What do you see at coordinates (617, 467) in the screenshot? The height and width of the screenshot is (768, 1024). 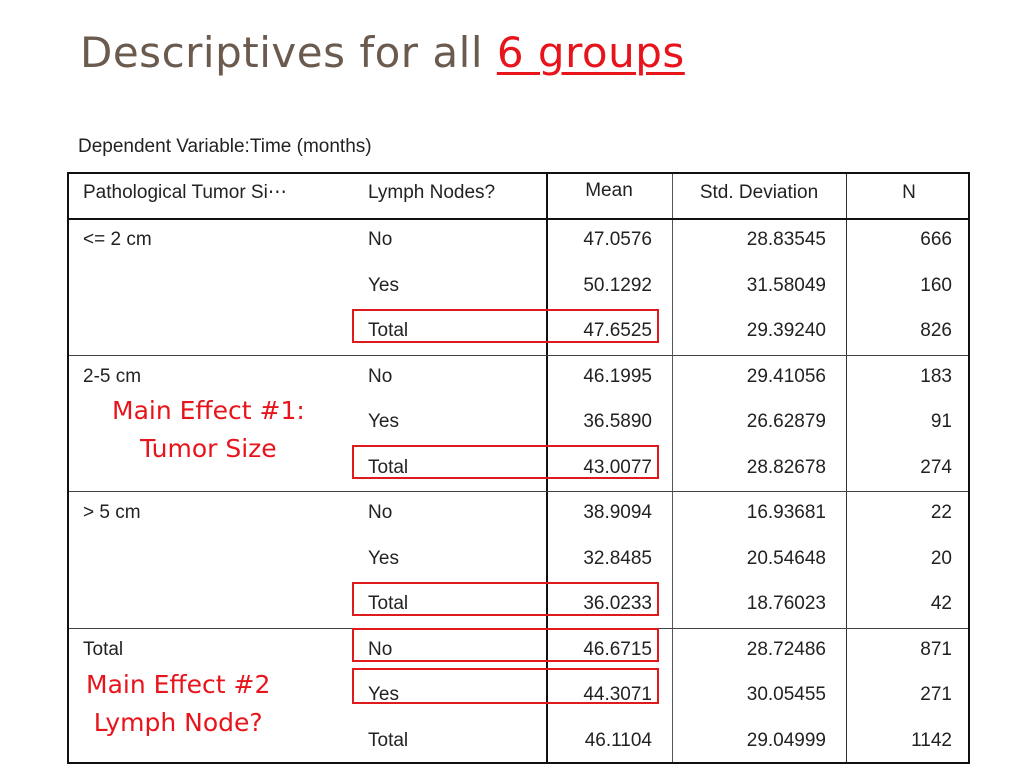 I see `mean-value: 43.0077` at bounding box center [617, 467].